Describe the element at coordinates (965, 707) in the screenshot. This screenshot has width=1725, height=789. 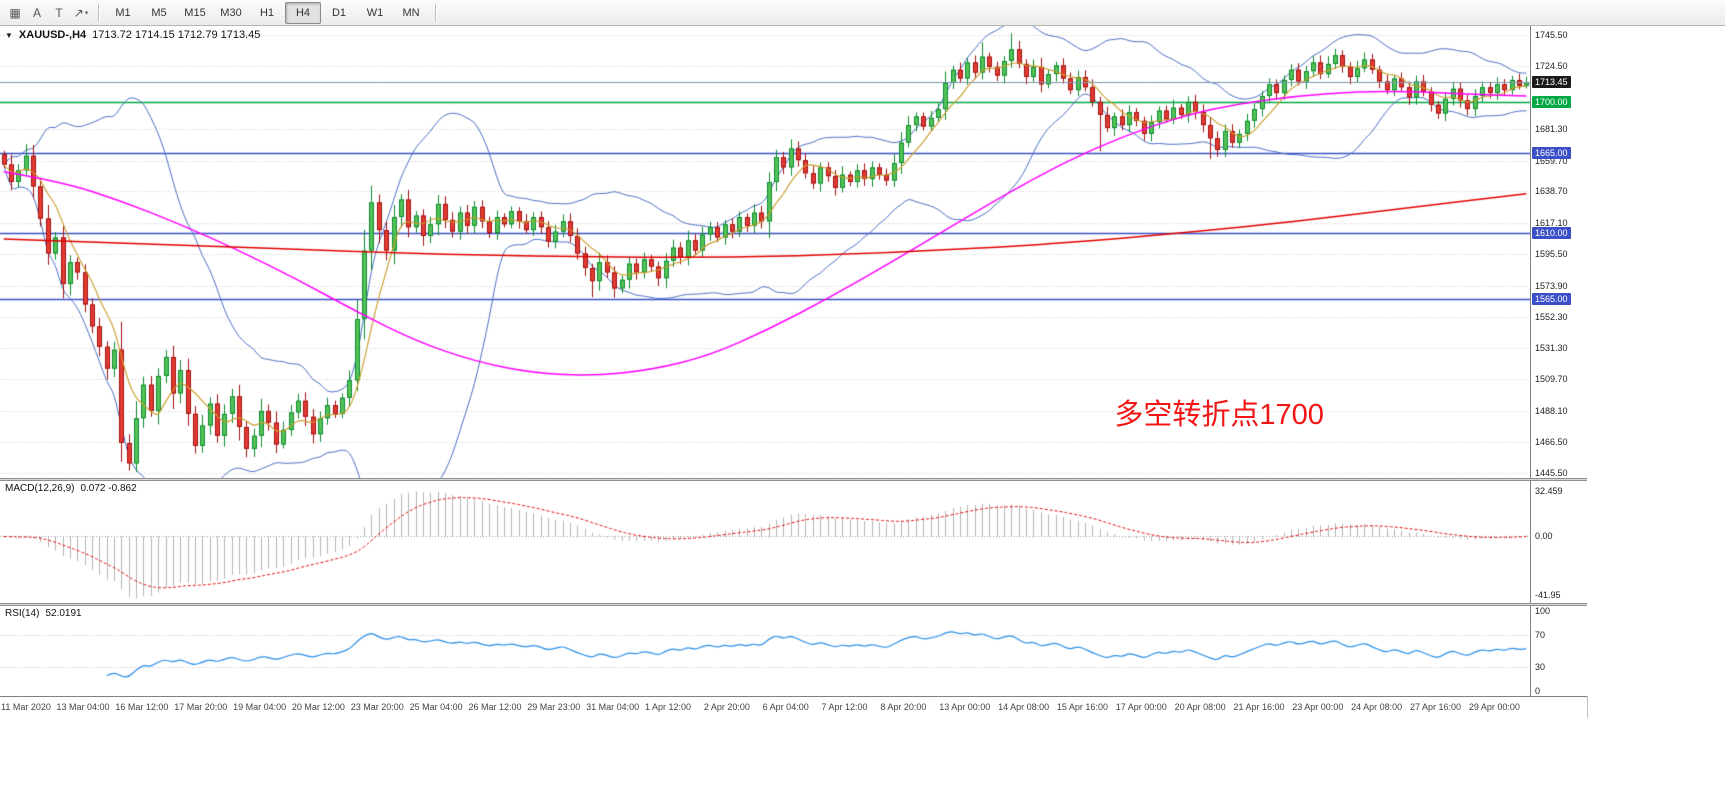
I see `time-axis-label: 13 Apr 00:00` at that location.